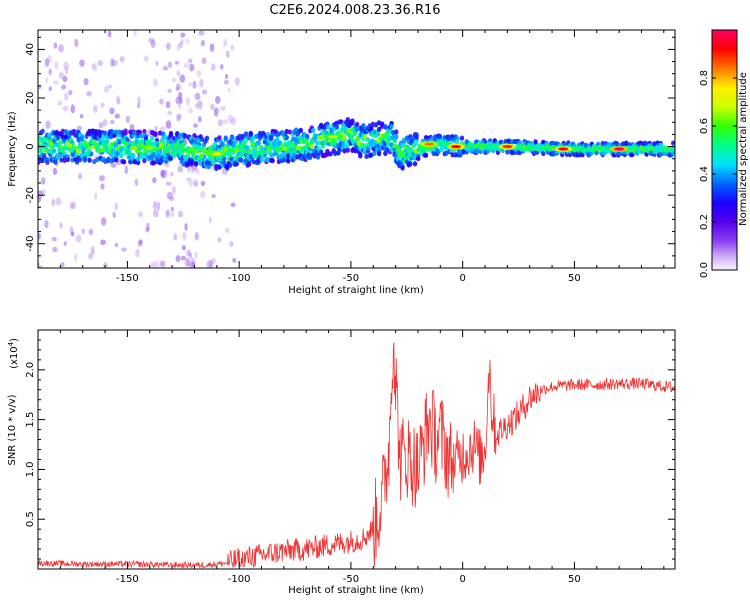 Image resolution: width=750 pixels, height=600 pixels. Describe the element at coordinates (704, 222) in the screenshot. I see `colorbar-tick-label: 0.2` at that location.